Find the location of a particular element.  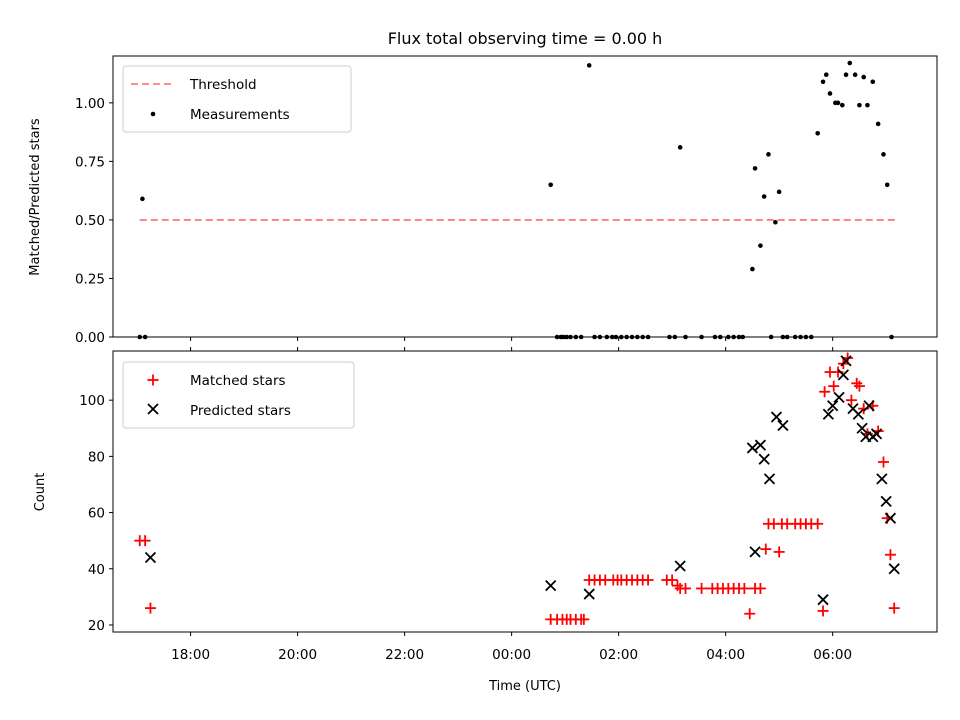

top-y-tick-label: 1.00 is located at coordinates (90, 104).